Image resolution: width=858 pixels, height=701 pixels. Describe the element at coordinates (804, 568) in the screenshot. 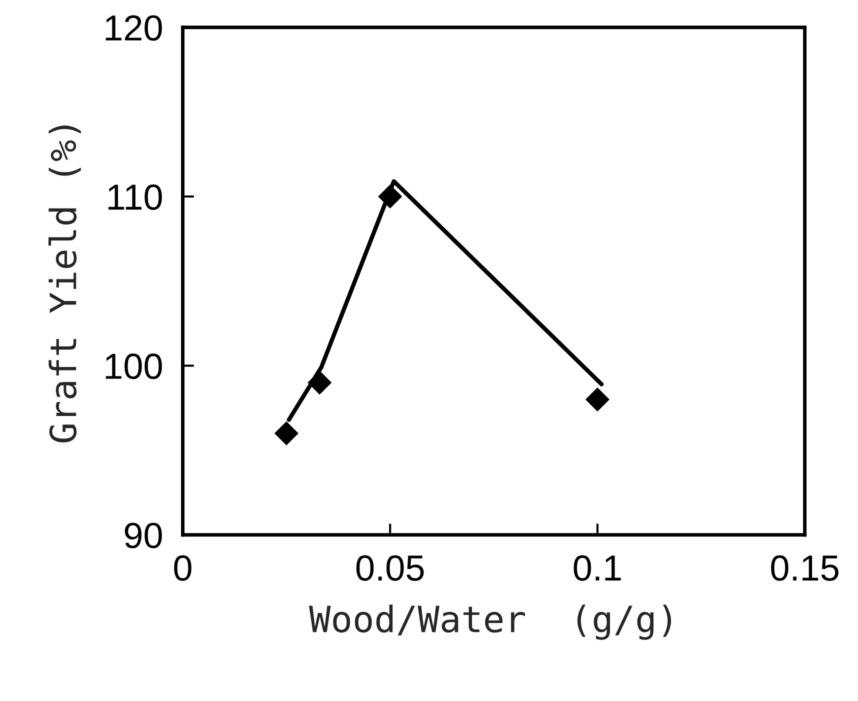

I see `x-tick-label: 0.15` at that location.